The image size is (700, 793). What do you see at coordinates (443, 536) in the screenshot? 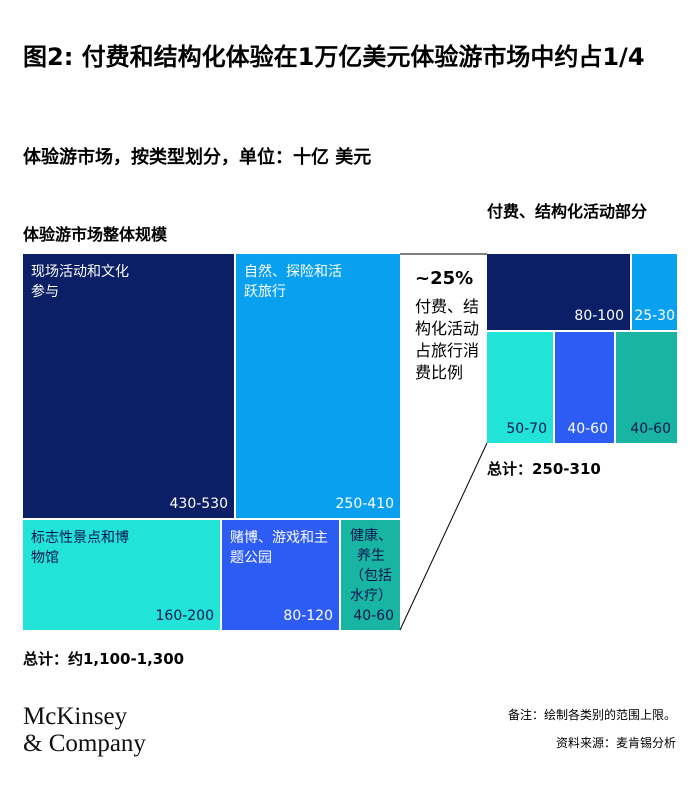
I see `connector-bottom-line` at bounding box center [443, 536].